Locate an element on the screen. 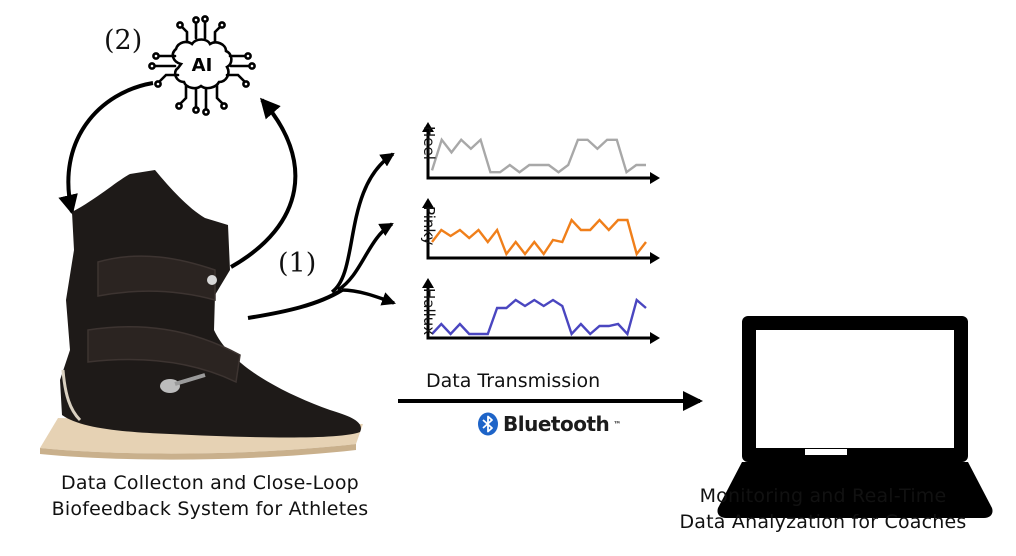  heel-y-arrowhead is located at coordinates (428, 127).